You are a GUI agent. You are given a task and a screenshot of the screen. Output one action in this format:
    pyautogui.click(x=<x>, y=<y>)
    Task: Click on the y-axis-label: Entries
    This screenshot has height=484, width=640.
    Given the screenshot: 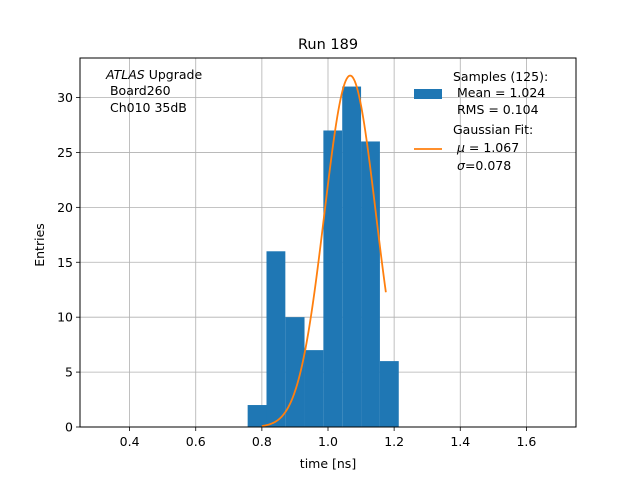 What is the action you would take?
    pyautogui.click(x=39, y=245)
    